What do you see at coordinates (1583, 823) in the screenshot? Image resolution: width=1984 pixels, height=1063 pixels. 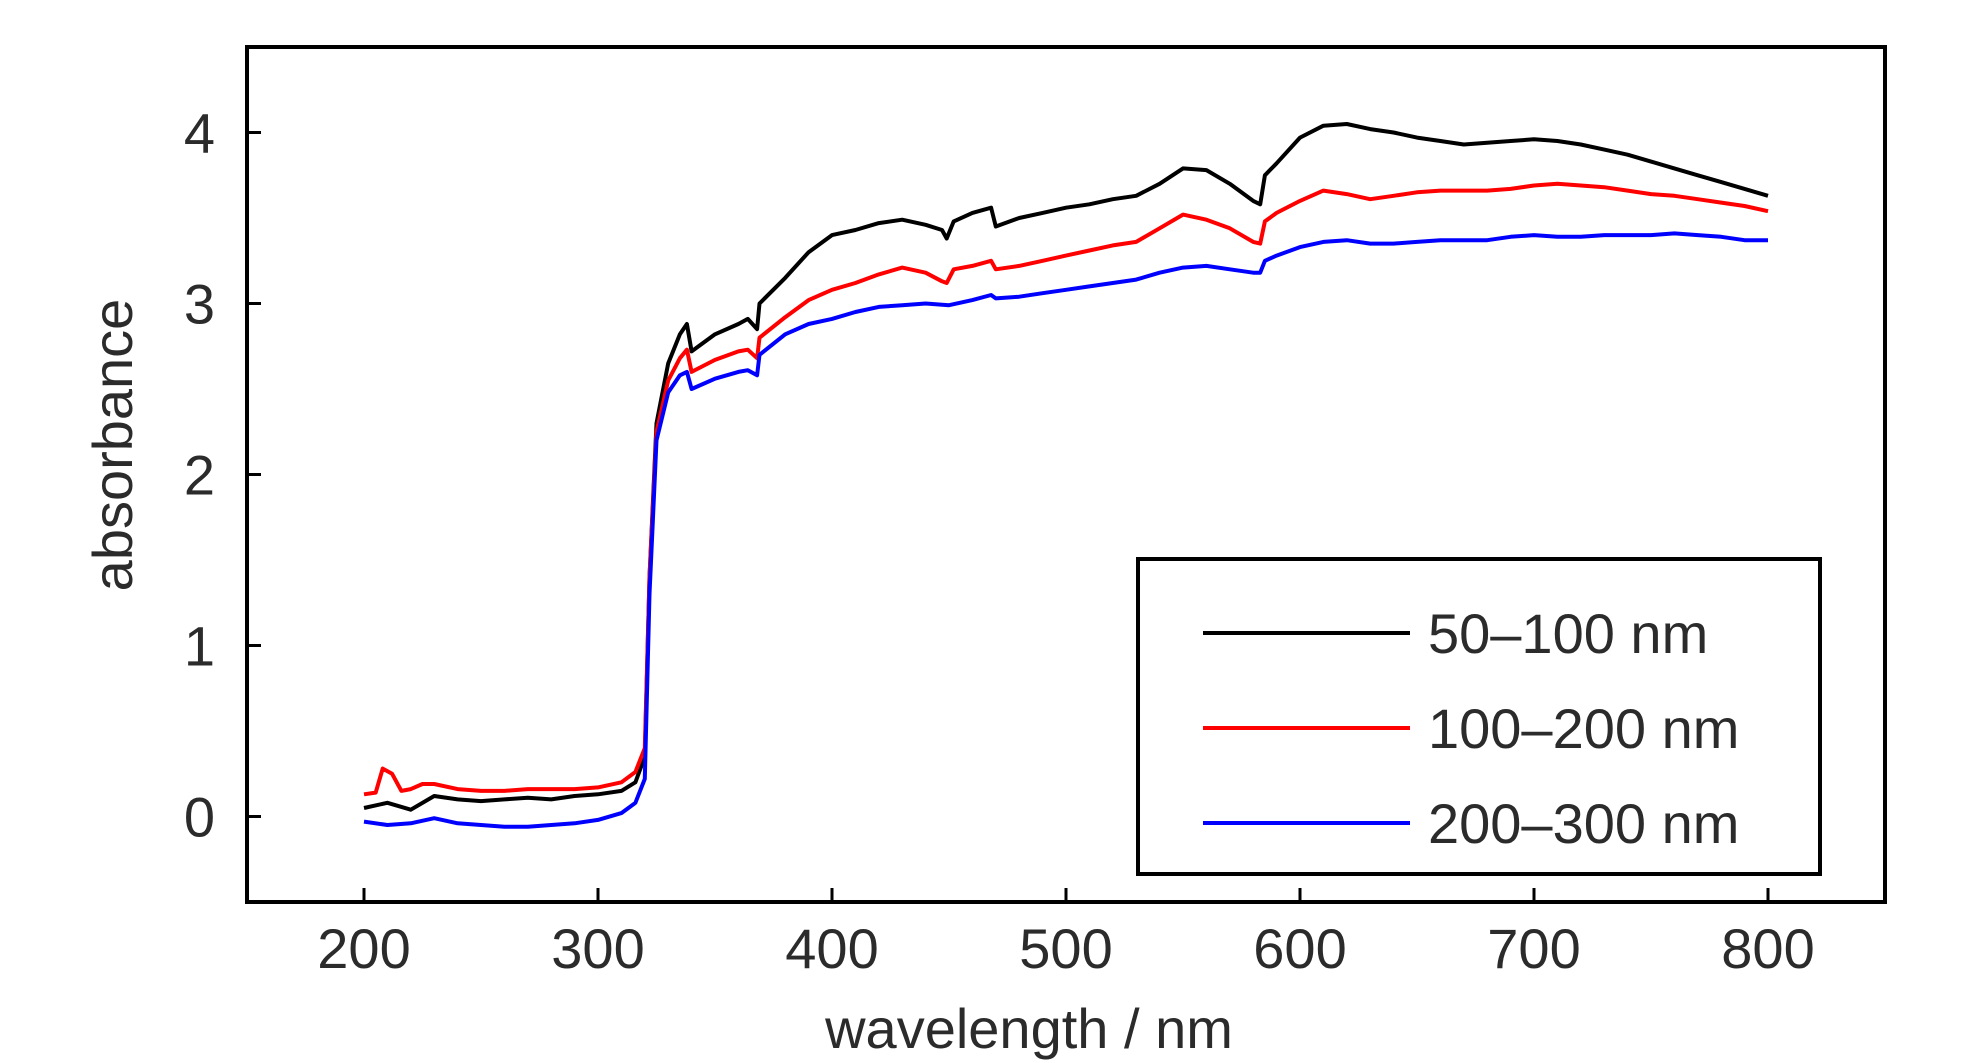 I see `legend-label-3: 200–300 nm` at bounding box center [1583, 823].